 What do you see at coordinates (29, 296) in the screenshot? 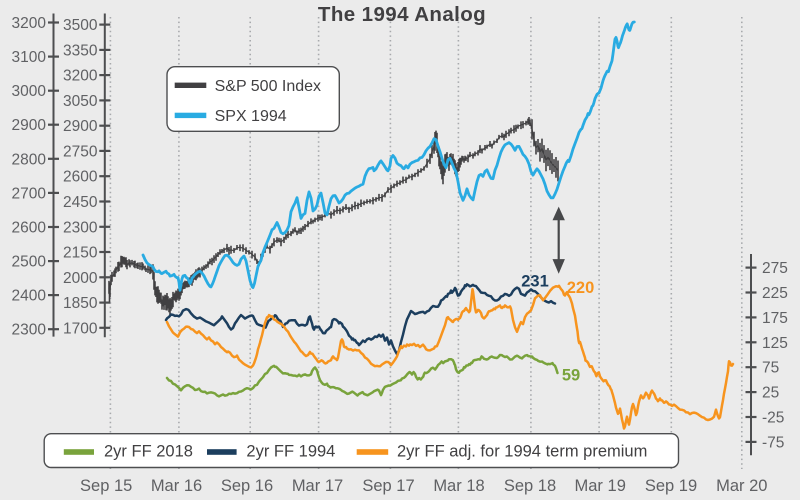
I see `svg-text: 2400` at bounding box center [29, 296].